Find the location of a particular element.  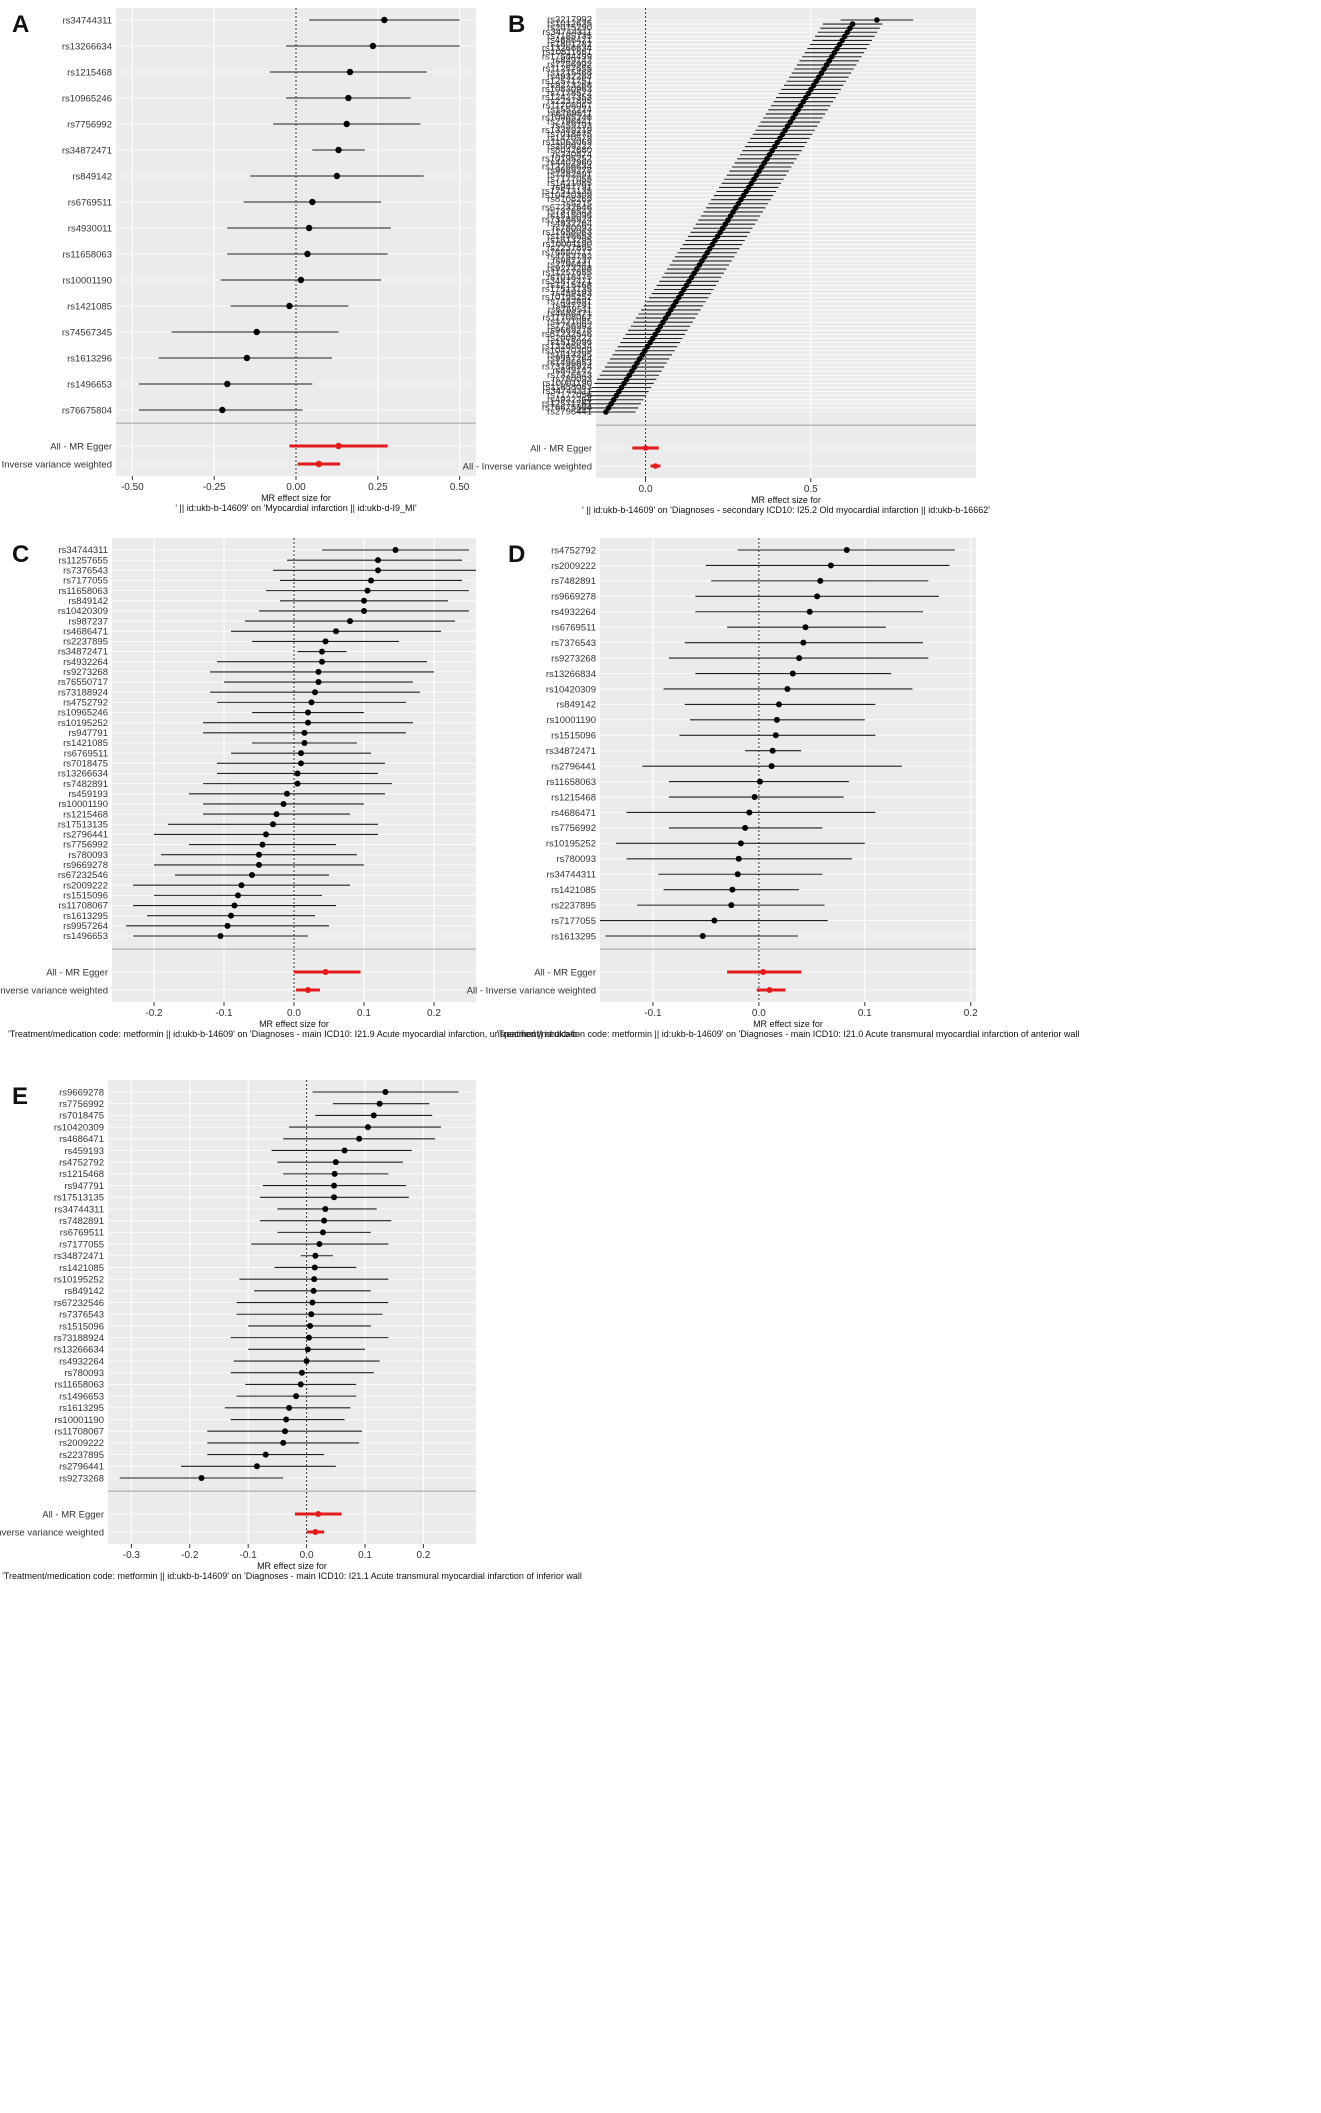

snp-row: rs3217992 is located at coordinates (730, 20).